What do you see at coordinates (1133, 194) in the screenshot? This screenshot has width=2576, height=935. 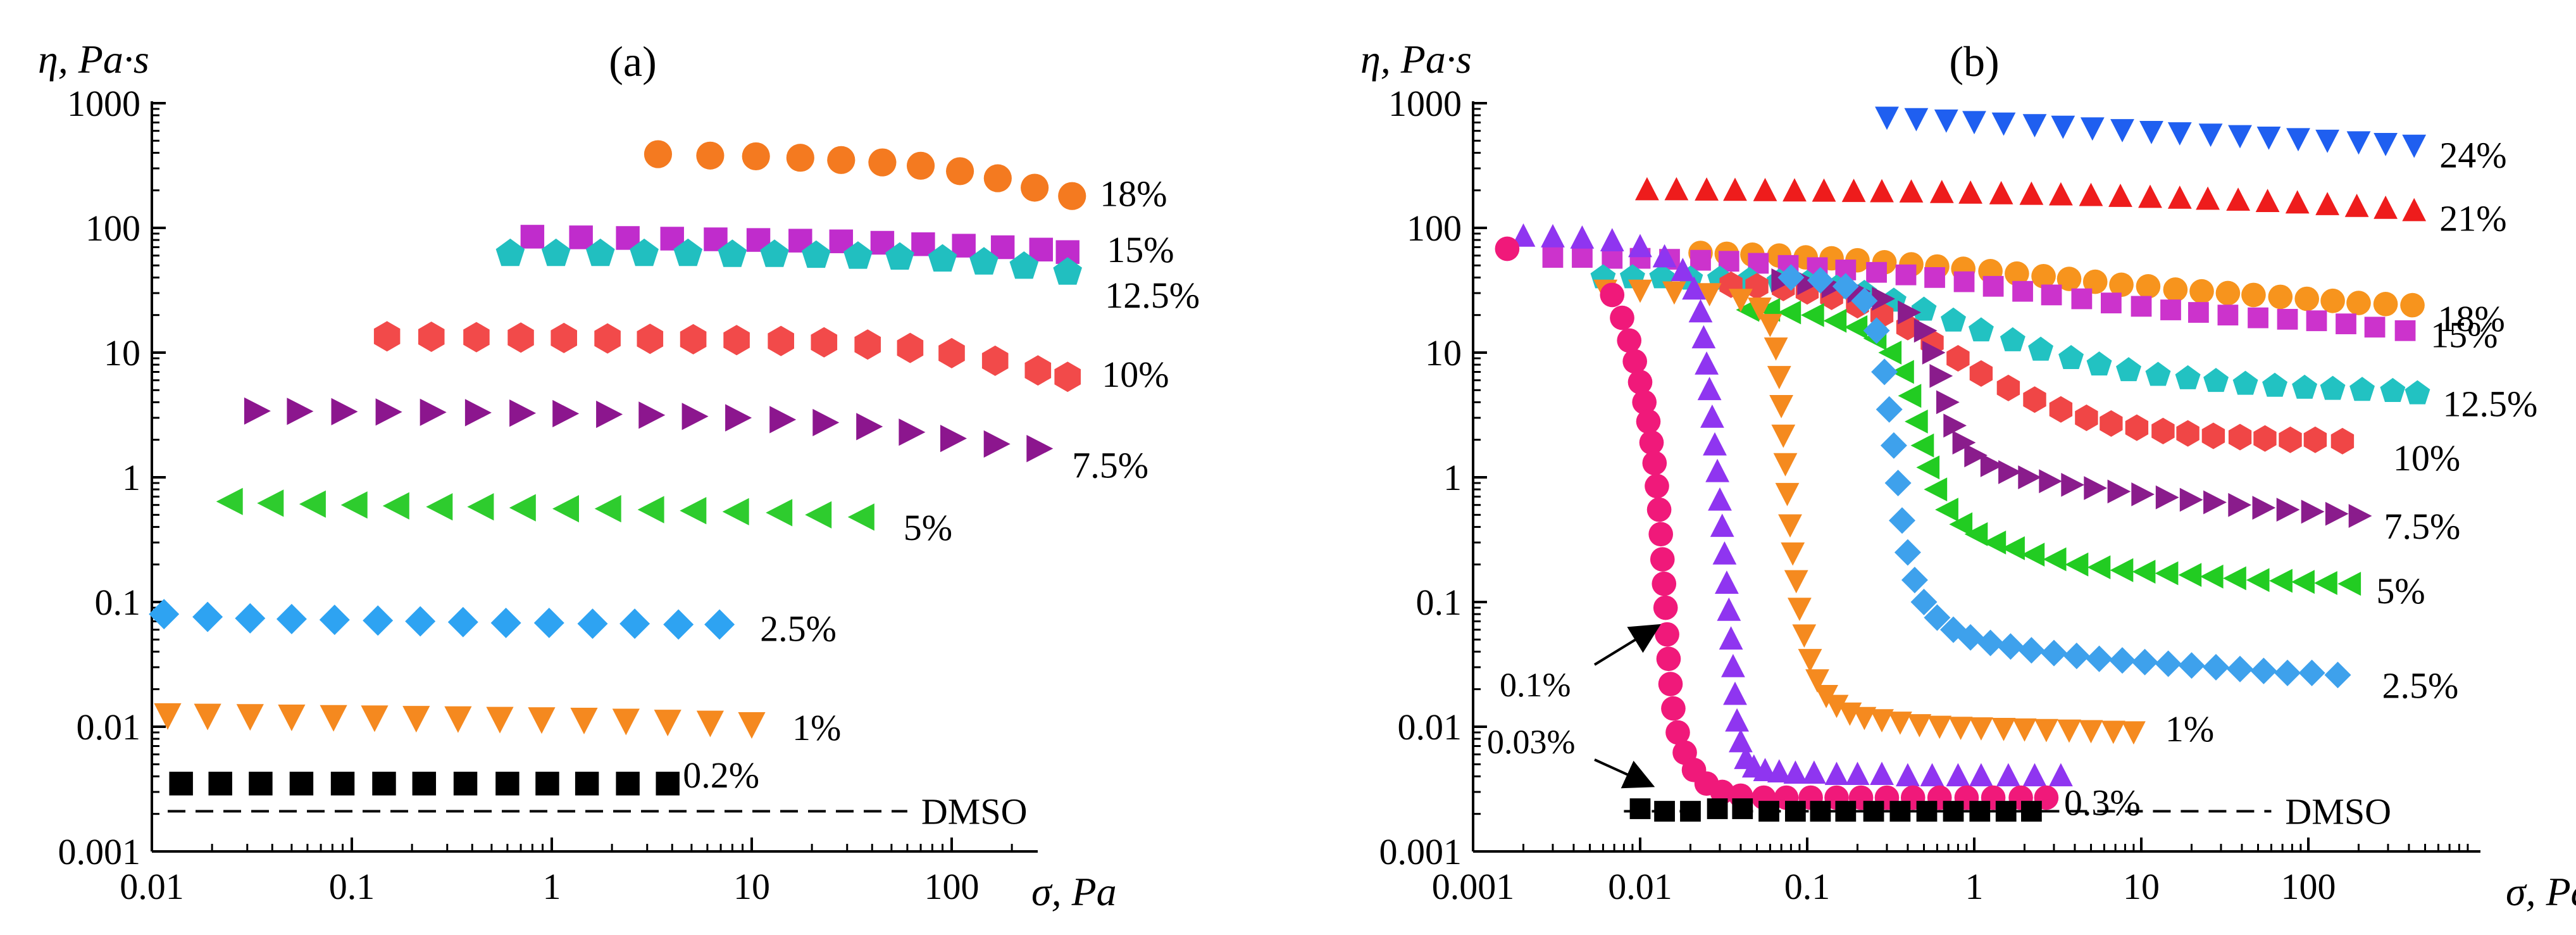 I see `panel-a-series-label-18pct: 18%` at bounding box center [1133, 194].